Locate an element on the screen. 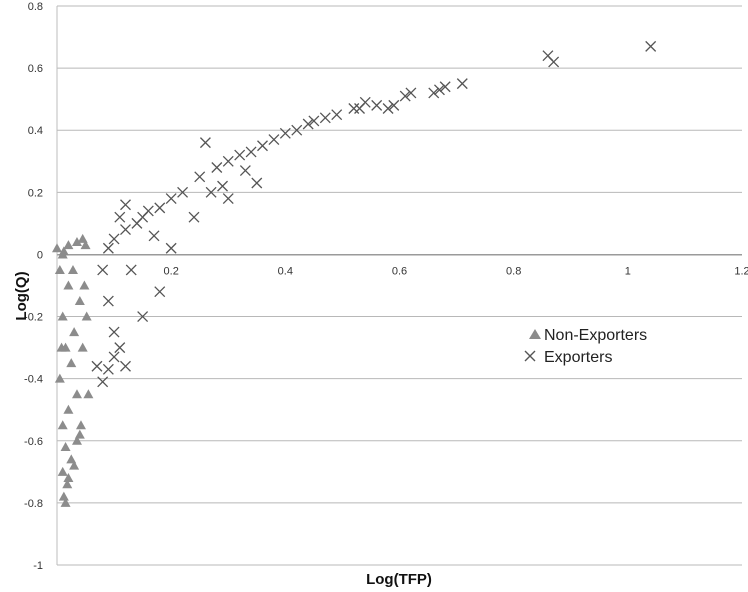 This screenshot has width=748, height=592. x-tick-label: 0.2 is located at coordinates (171, 271).